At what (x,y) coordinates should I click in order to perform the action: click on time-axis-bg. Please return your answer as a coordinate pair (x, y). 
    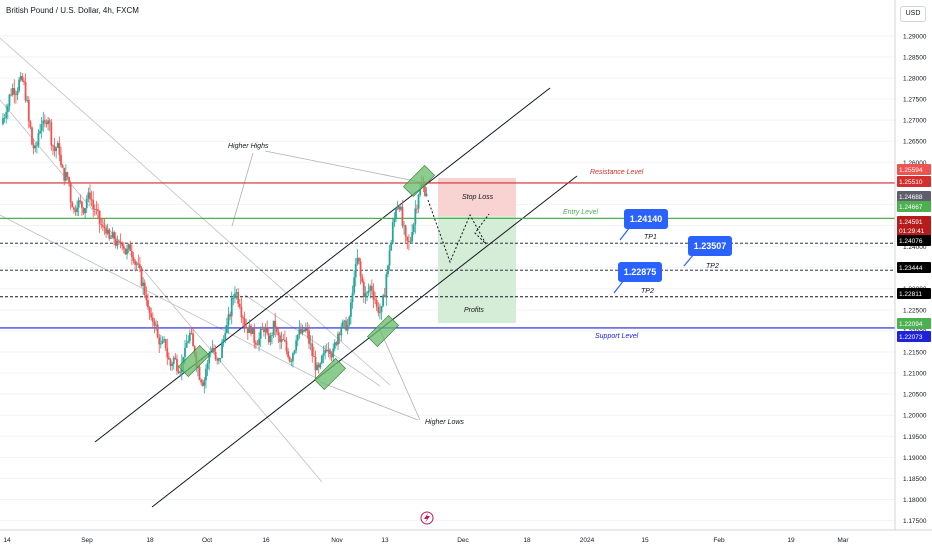
    Looking at the image, I should click on (466, 540).